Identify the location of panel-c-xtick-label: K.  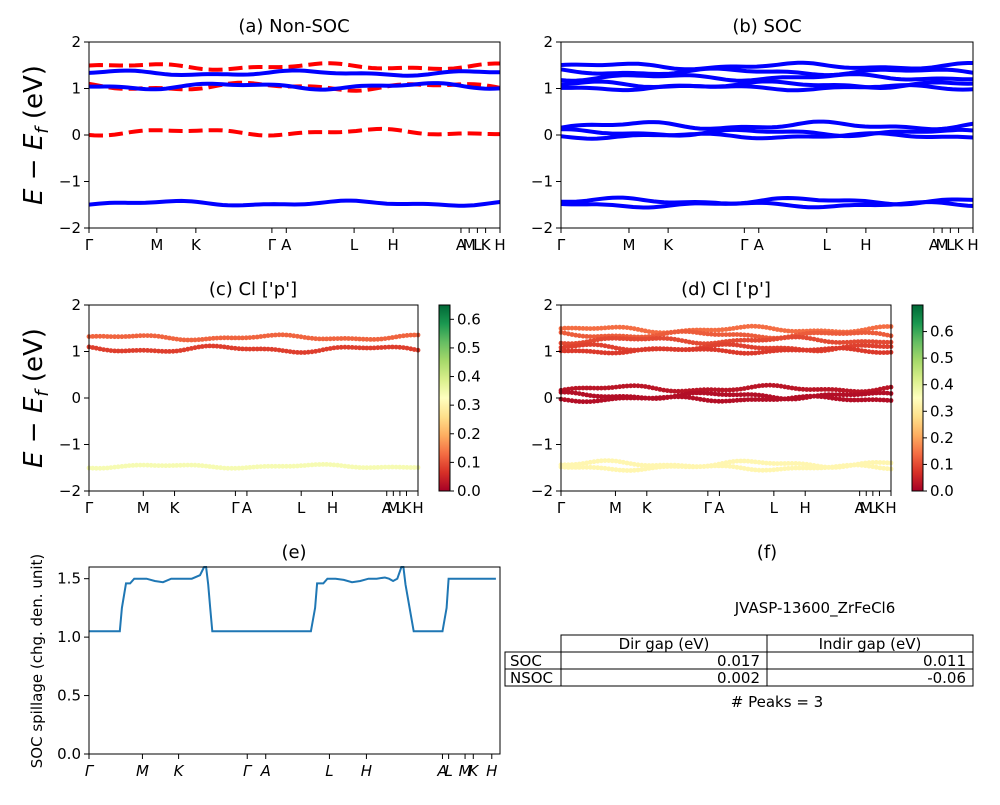
(407, 508).